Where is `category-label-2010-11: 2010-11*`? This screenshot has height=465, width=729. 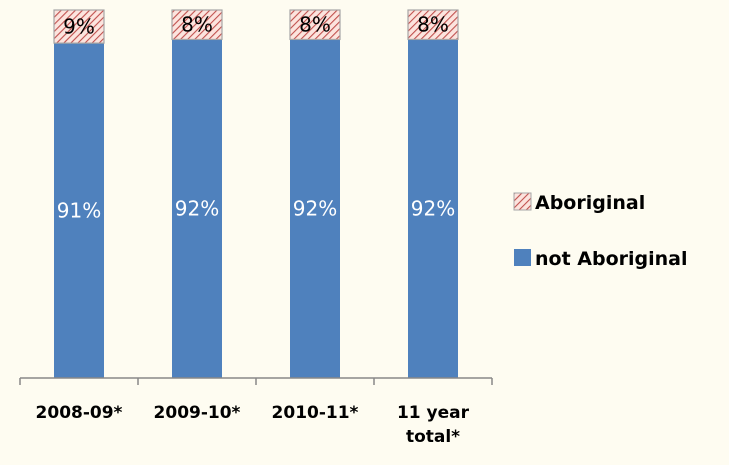
category-label-2010-11: 2010-11* is located at coordinates (315, 413).